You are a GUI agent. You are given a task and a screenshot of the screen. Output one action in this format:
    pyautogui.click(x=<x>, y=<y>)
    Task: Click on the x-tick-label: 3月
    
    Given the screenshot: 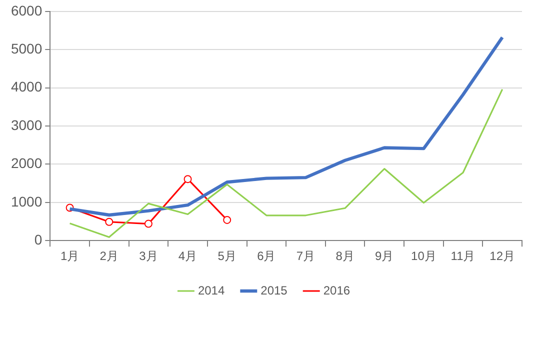 What is the action you would take?
    pyautogui.click(x=148, y=256)
    